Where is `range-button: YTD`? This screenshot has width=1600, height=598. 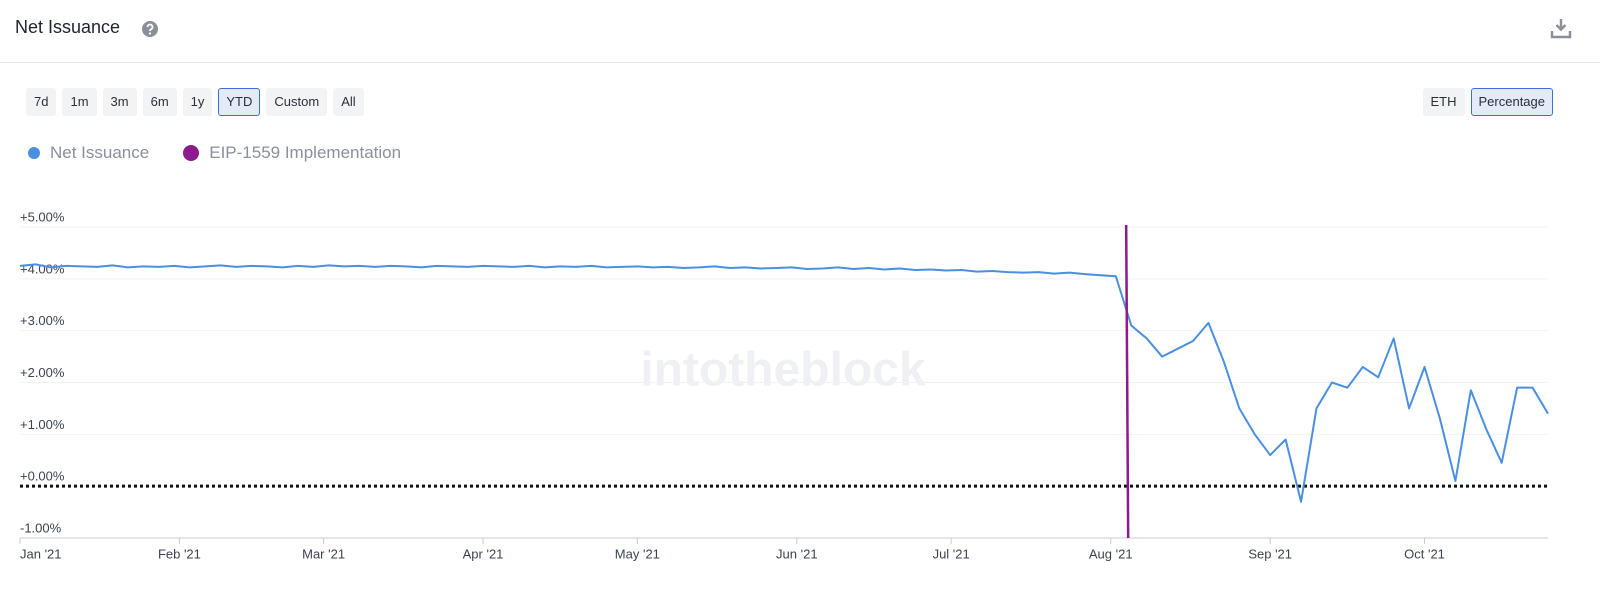 range-button: YTD is located at coordinates (239, 102).